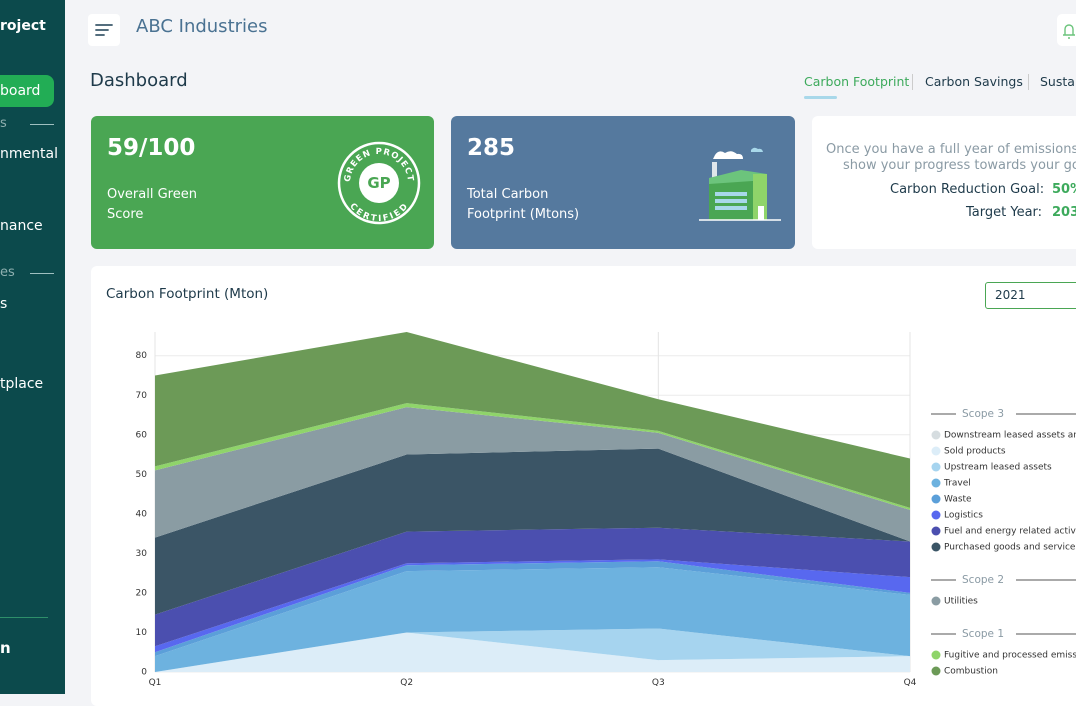 The width and height of the screenshot is (1076, 706). I want to click on nav-section: es, so click(7, 272).